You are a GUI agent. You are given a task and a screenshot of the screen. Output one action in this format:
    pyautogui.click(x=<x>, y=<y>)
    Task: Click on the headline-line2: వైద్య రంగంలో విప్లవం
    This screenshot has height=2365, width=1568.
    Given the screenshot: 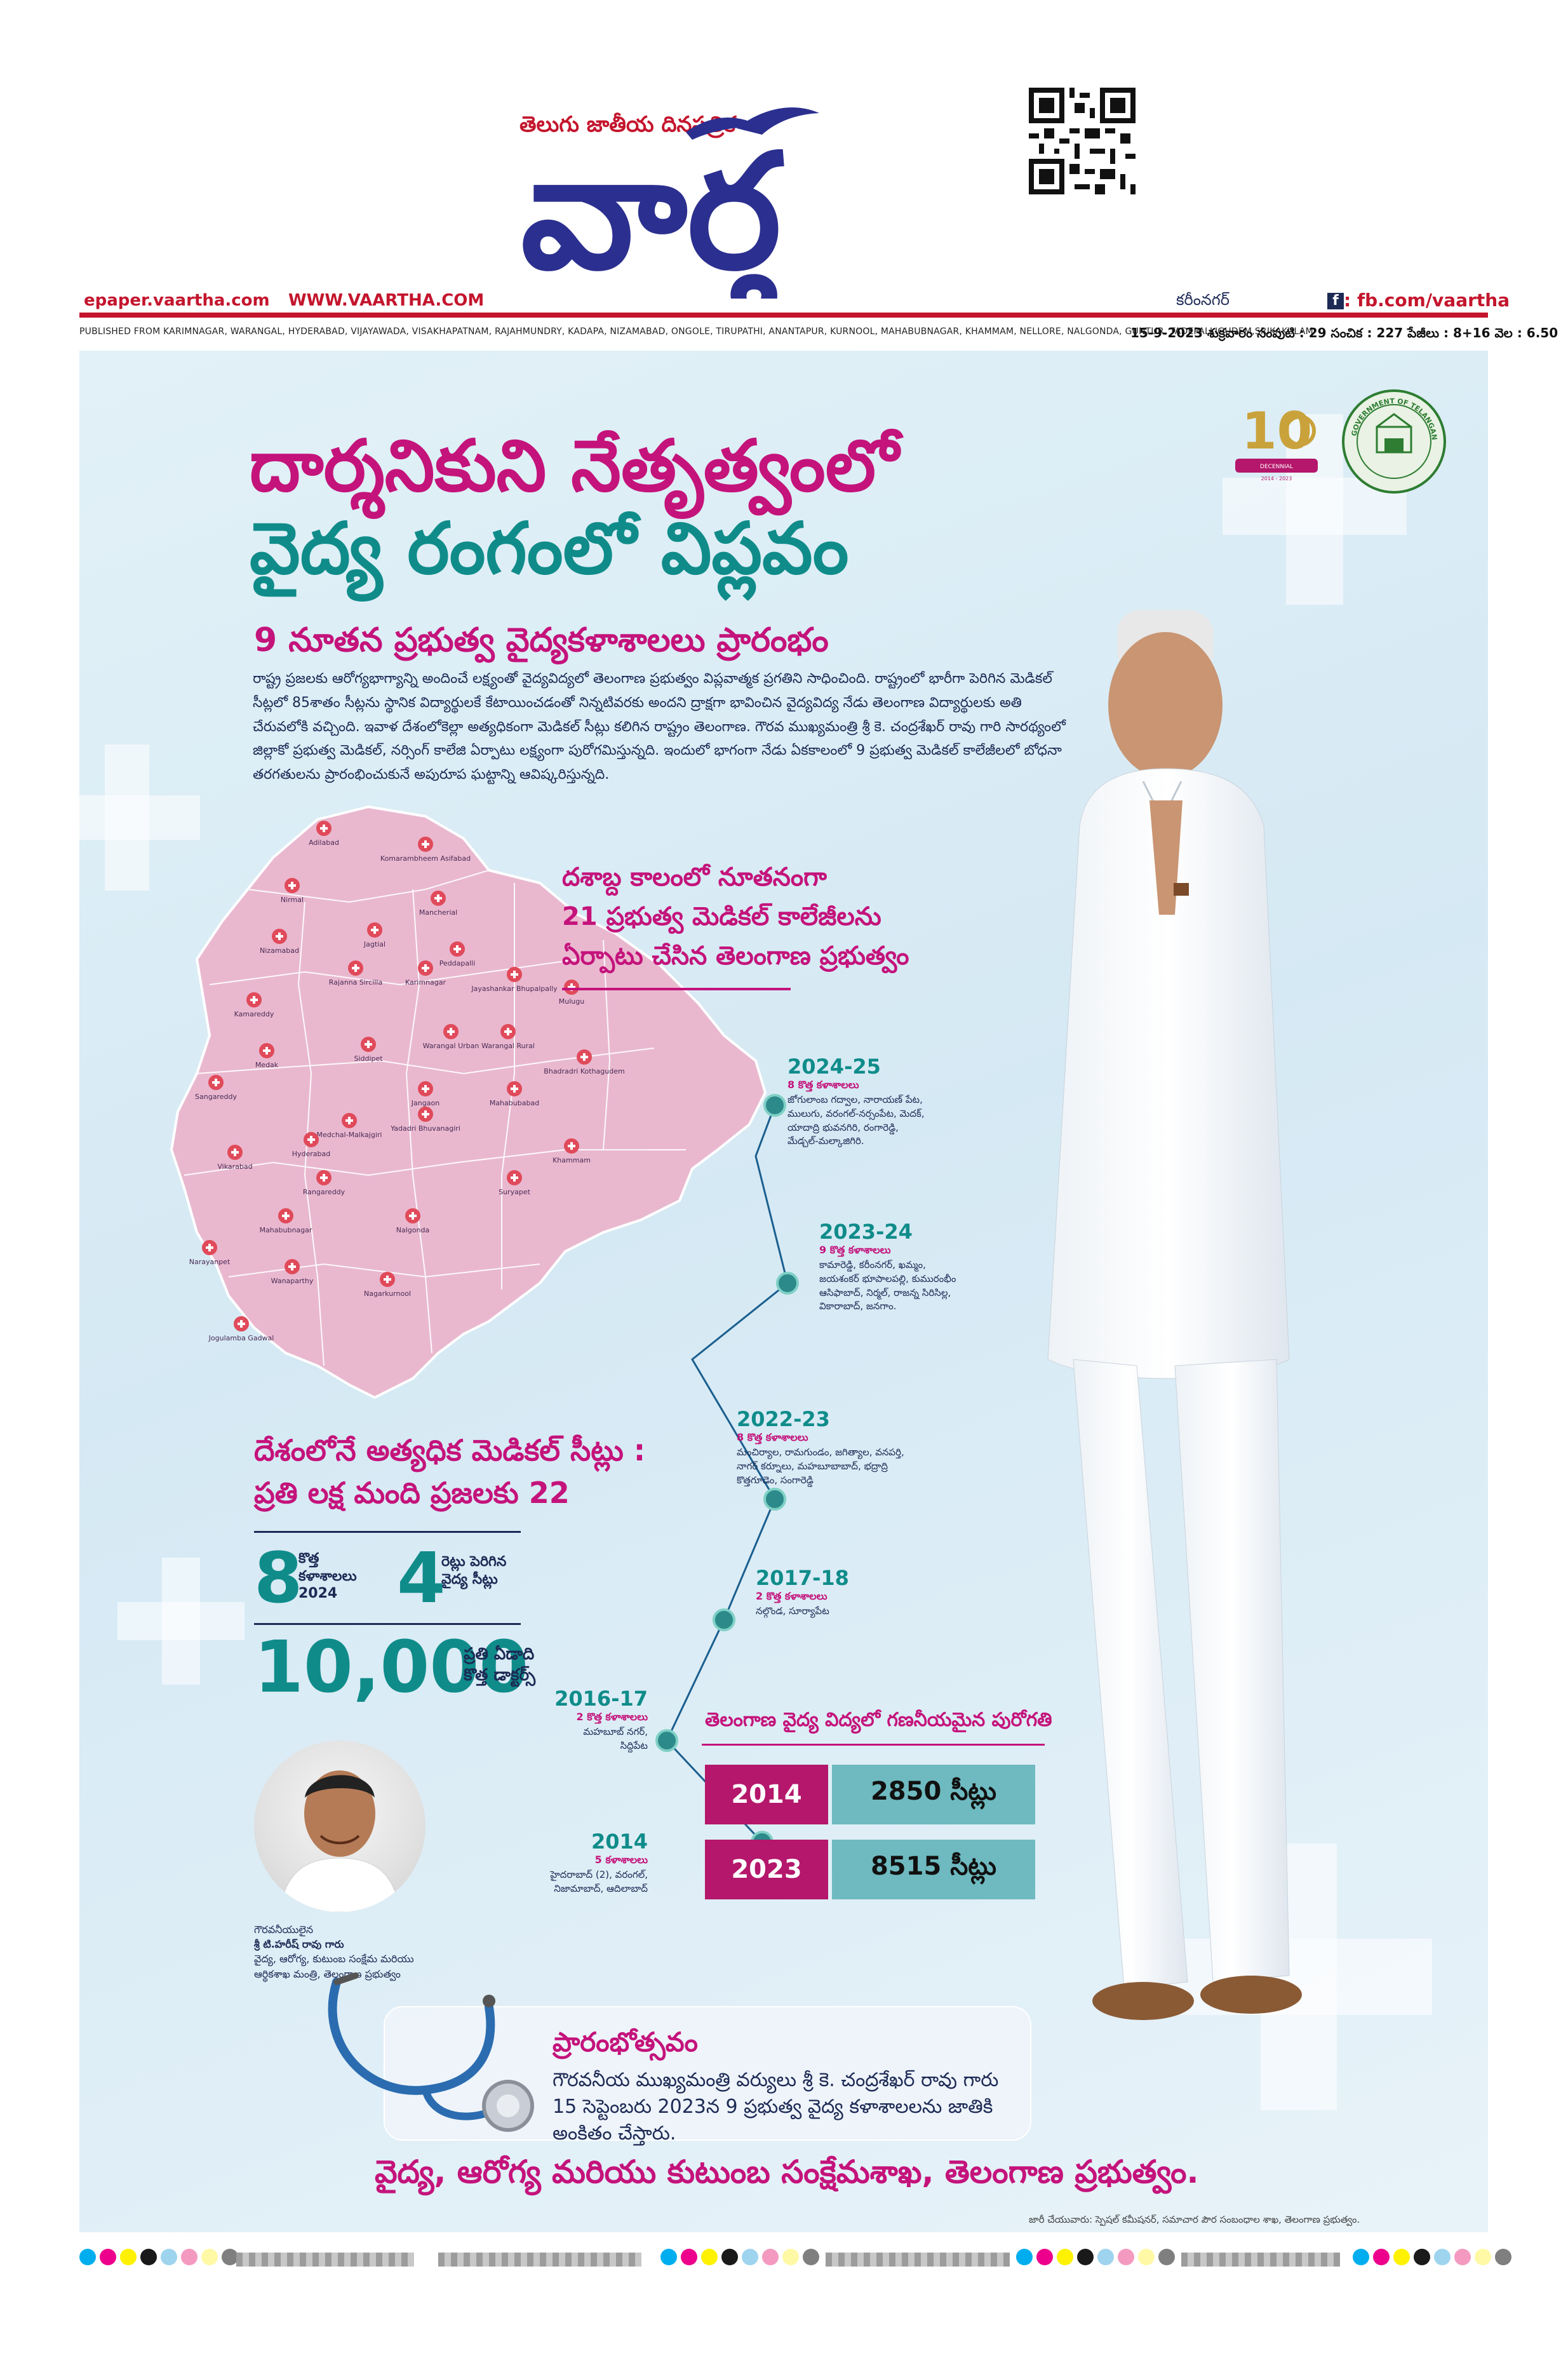 What is the action you would take?
    pyautogui.click(x=549, y=549)
    